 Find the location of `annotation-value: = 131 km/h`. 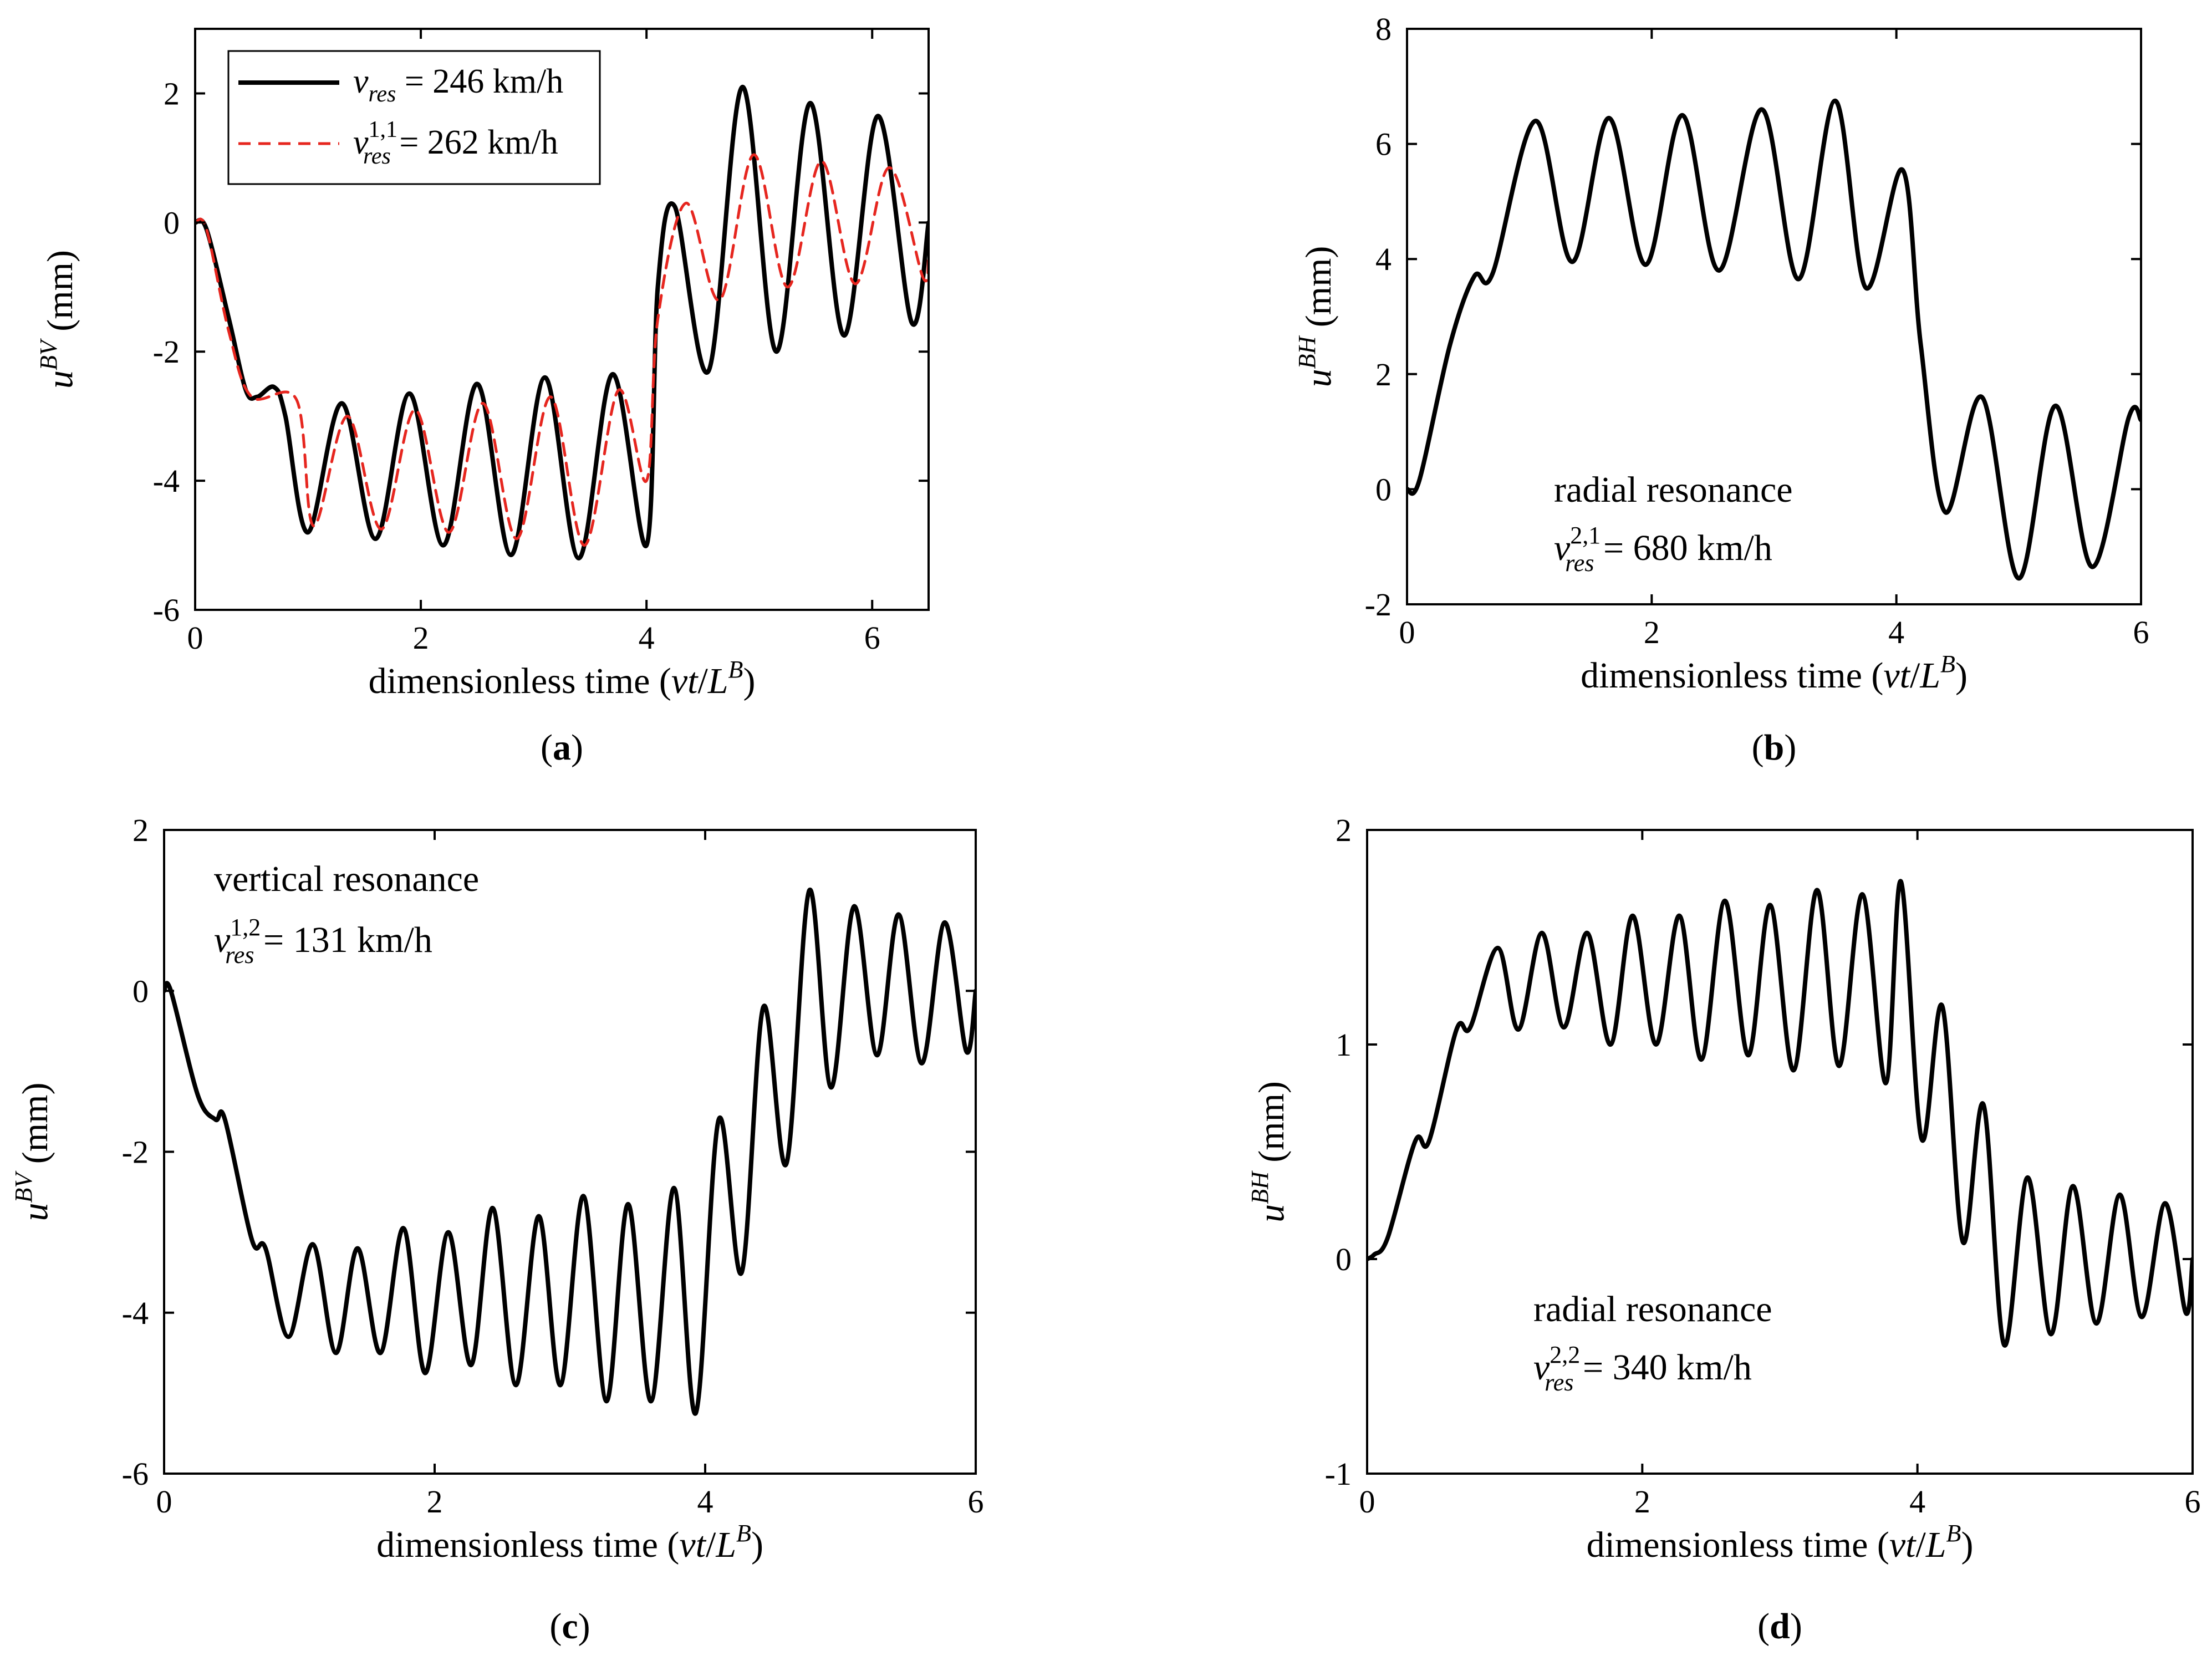

annotation-value: = 131 km/h is located at coordinates (343, 940).